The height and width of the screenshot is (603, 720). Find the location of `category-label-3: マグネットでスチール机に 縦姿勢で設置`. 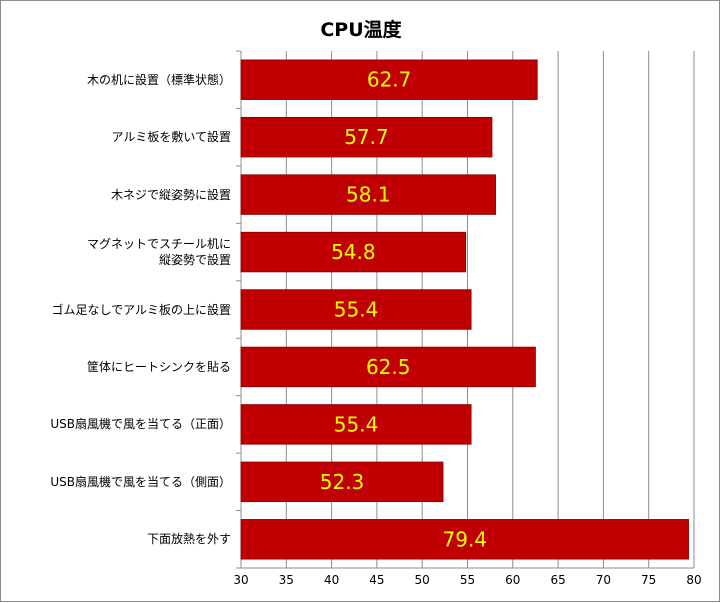

category-label-3: マグネットでスチール机に 縦姿勢で設置 is located at coordinates (158, 252).